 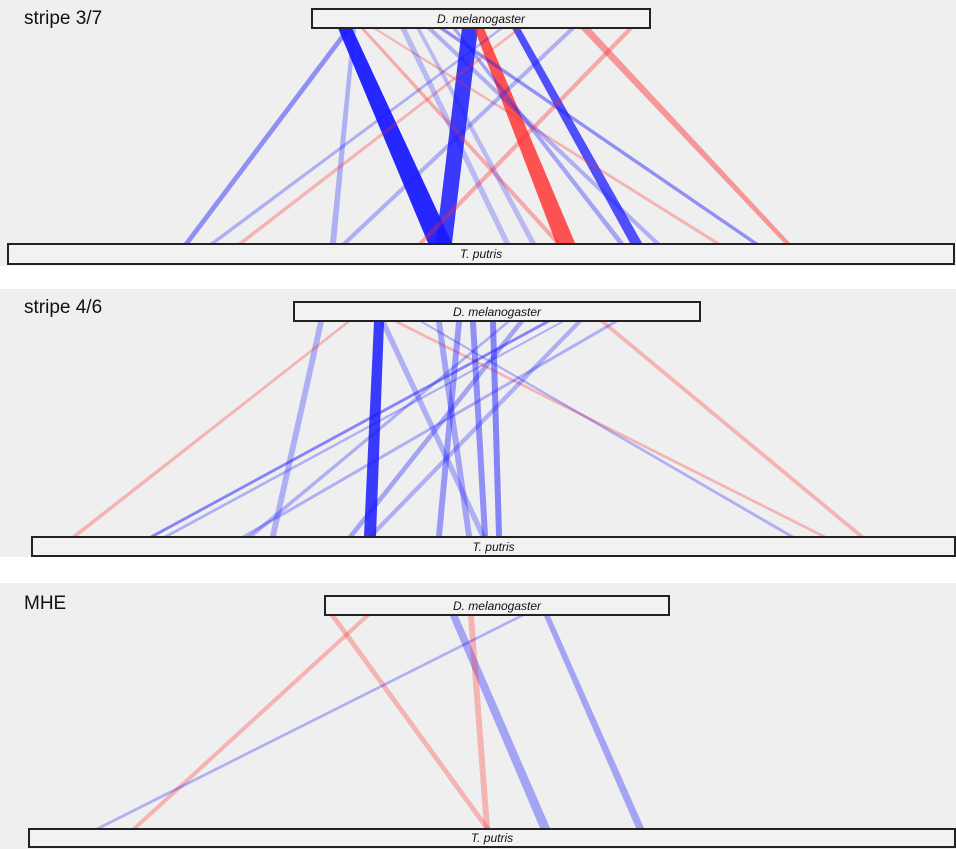 I want to click on panel-label: stripe 3/7, so click(x=63, y=18).